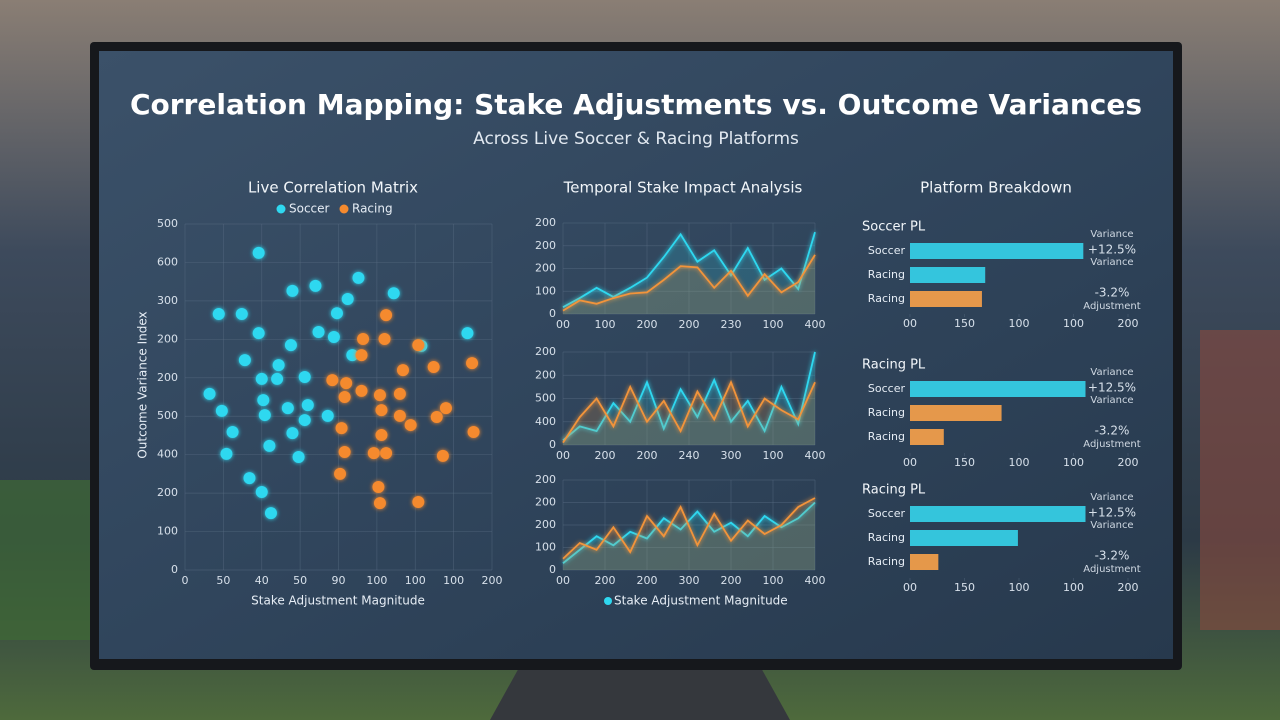 This screenshot has width=1280, height=720. Describe the element at coordinates (372, 209) in the screenshot. I see `legend-label: Racing` at that location.